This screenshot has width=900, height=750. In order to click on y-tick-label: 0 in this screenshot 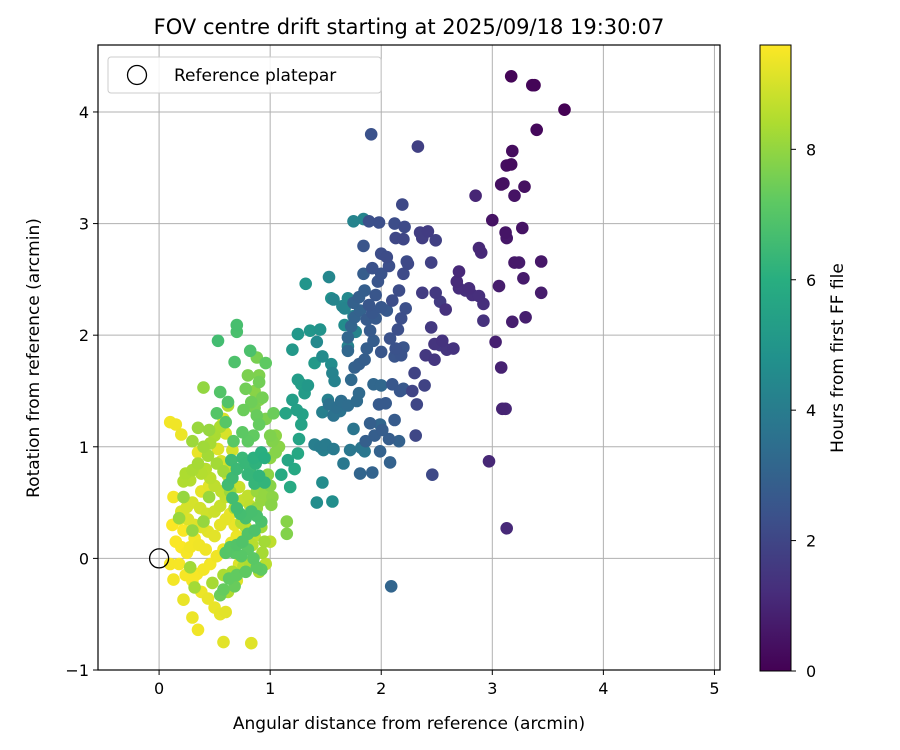, I will do `click(84, 558)`.